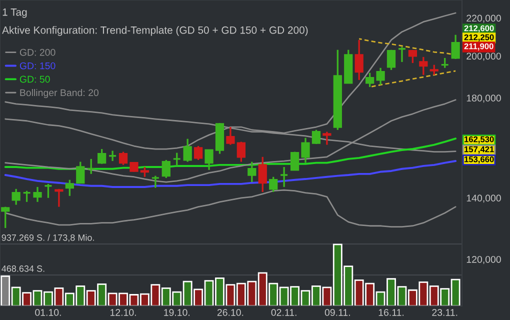 This screenshot has width=510, height=320. Describe the element at coordinates (230, 312) in the screenshot. I see `x-tick-label: 26.10.` at that location.